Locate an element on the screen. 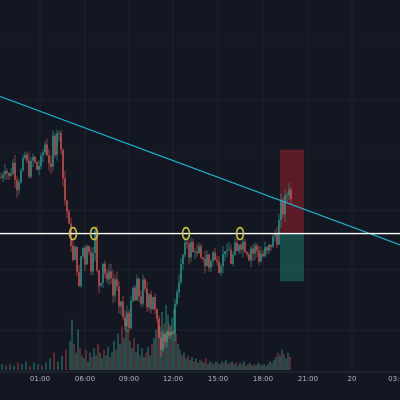 This screenshot has height=400, width=400. x-tick-label: 09:00 is located at coordinates (129, 379).